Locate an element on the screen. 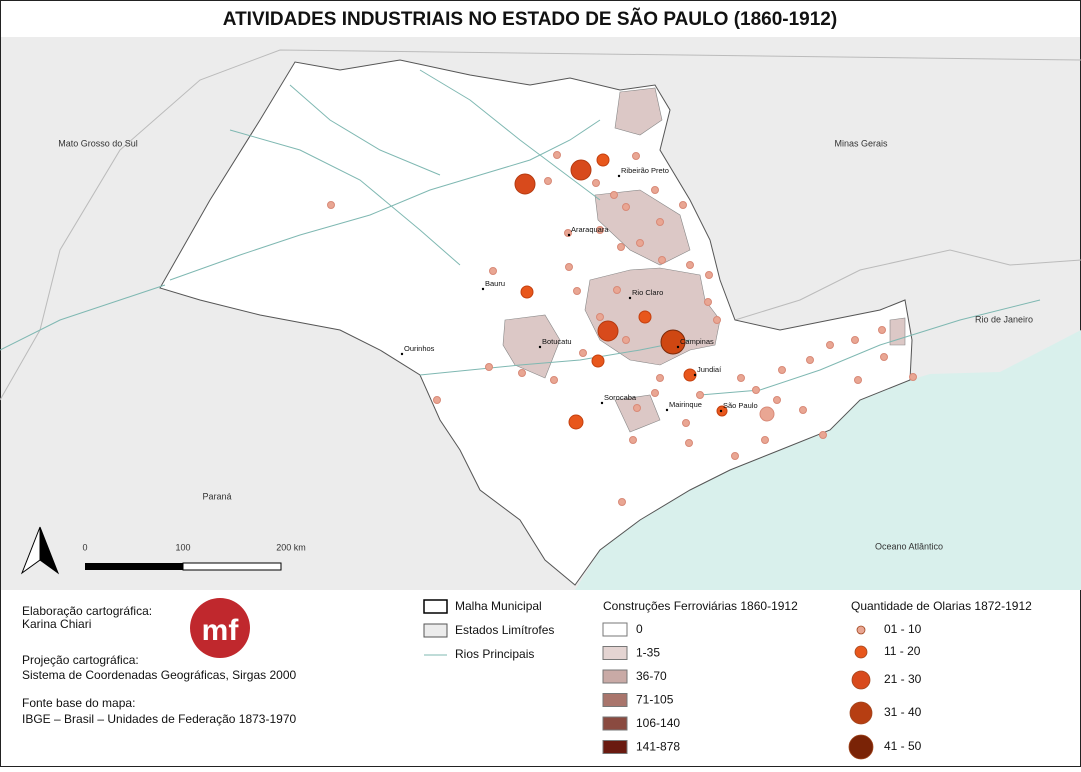  legend-label: 01 - 10 is located at coordinates (903, 629).